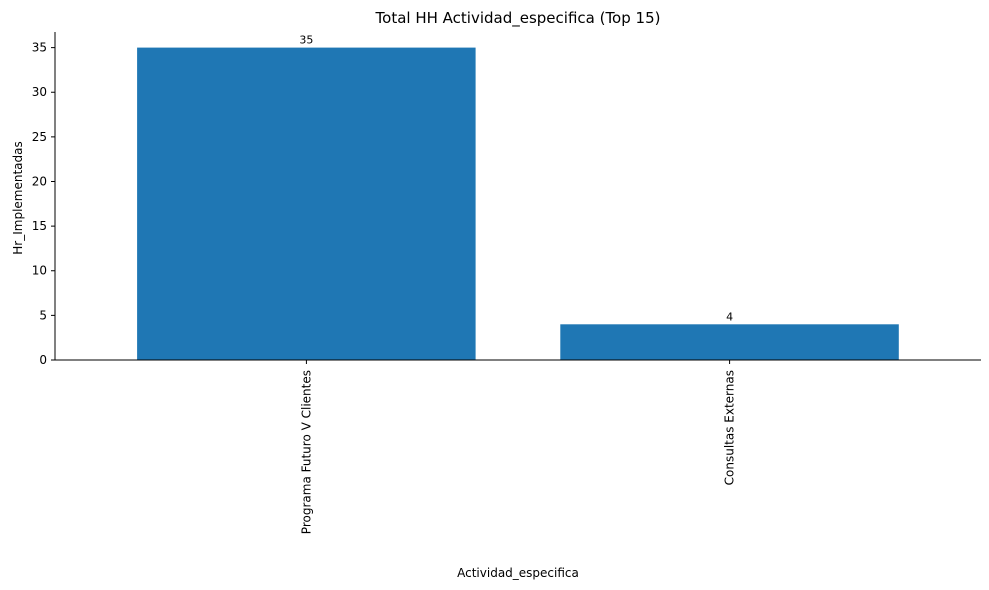 The height and width of the screenshot is (590, 989). I want to click on chart-title: Total HH Actividad_especifica (Top 15), so click(518, 18).